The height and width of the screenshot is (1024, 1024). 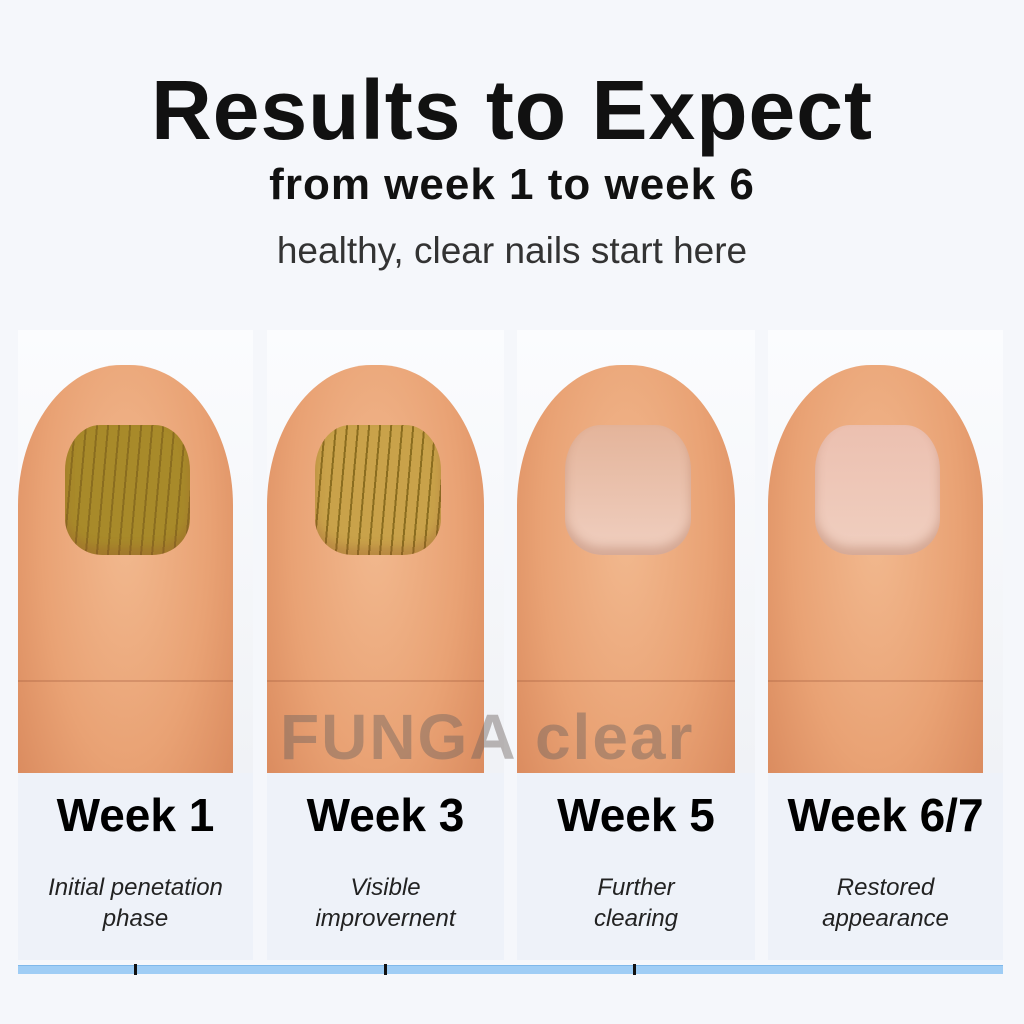 I want to click on timeline-bar, so click(x=510, y=969).